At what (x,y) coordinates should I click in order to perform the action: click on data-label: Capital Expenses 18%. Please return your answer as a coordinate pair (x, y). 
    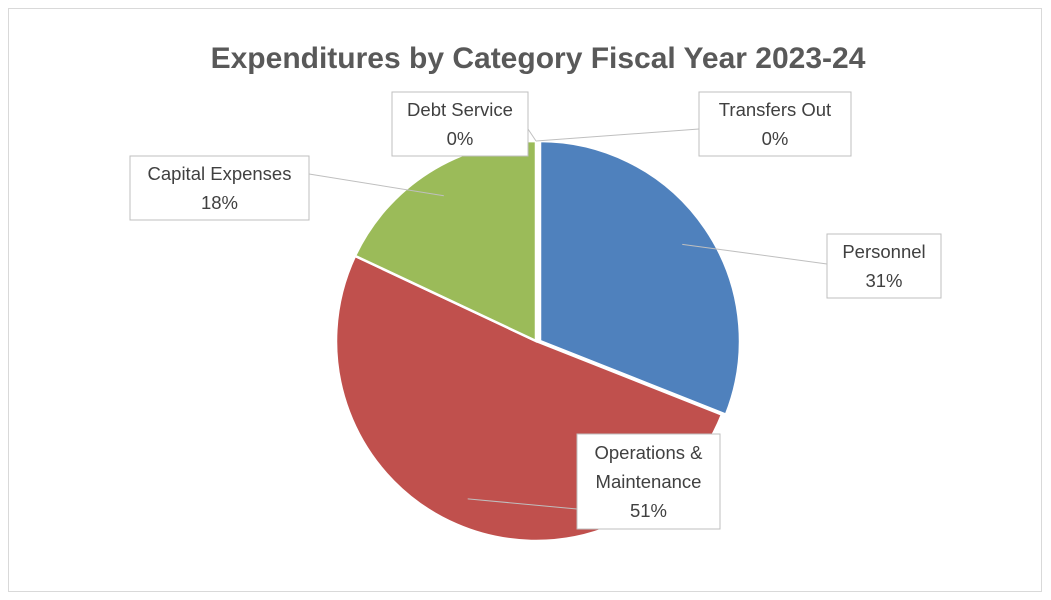
    Looking at the image, I should click on (219, 188).